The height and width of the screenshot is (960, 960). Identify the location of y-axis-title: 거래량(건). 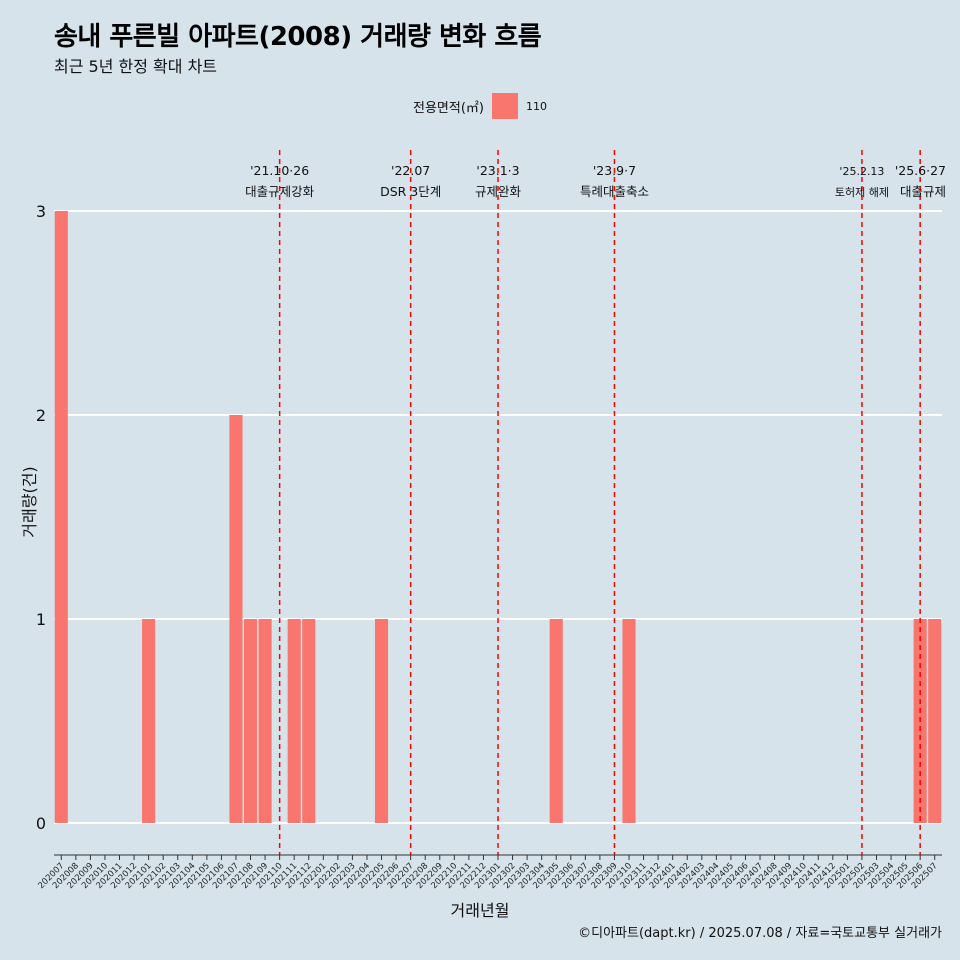
(29, 502).